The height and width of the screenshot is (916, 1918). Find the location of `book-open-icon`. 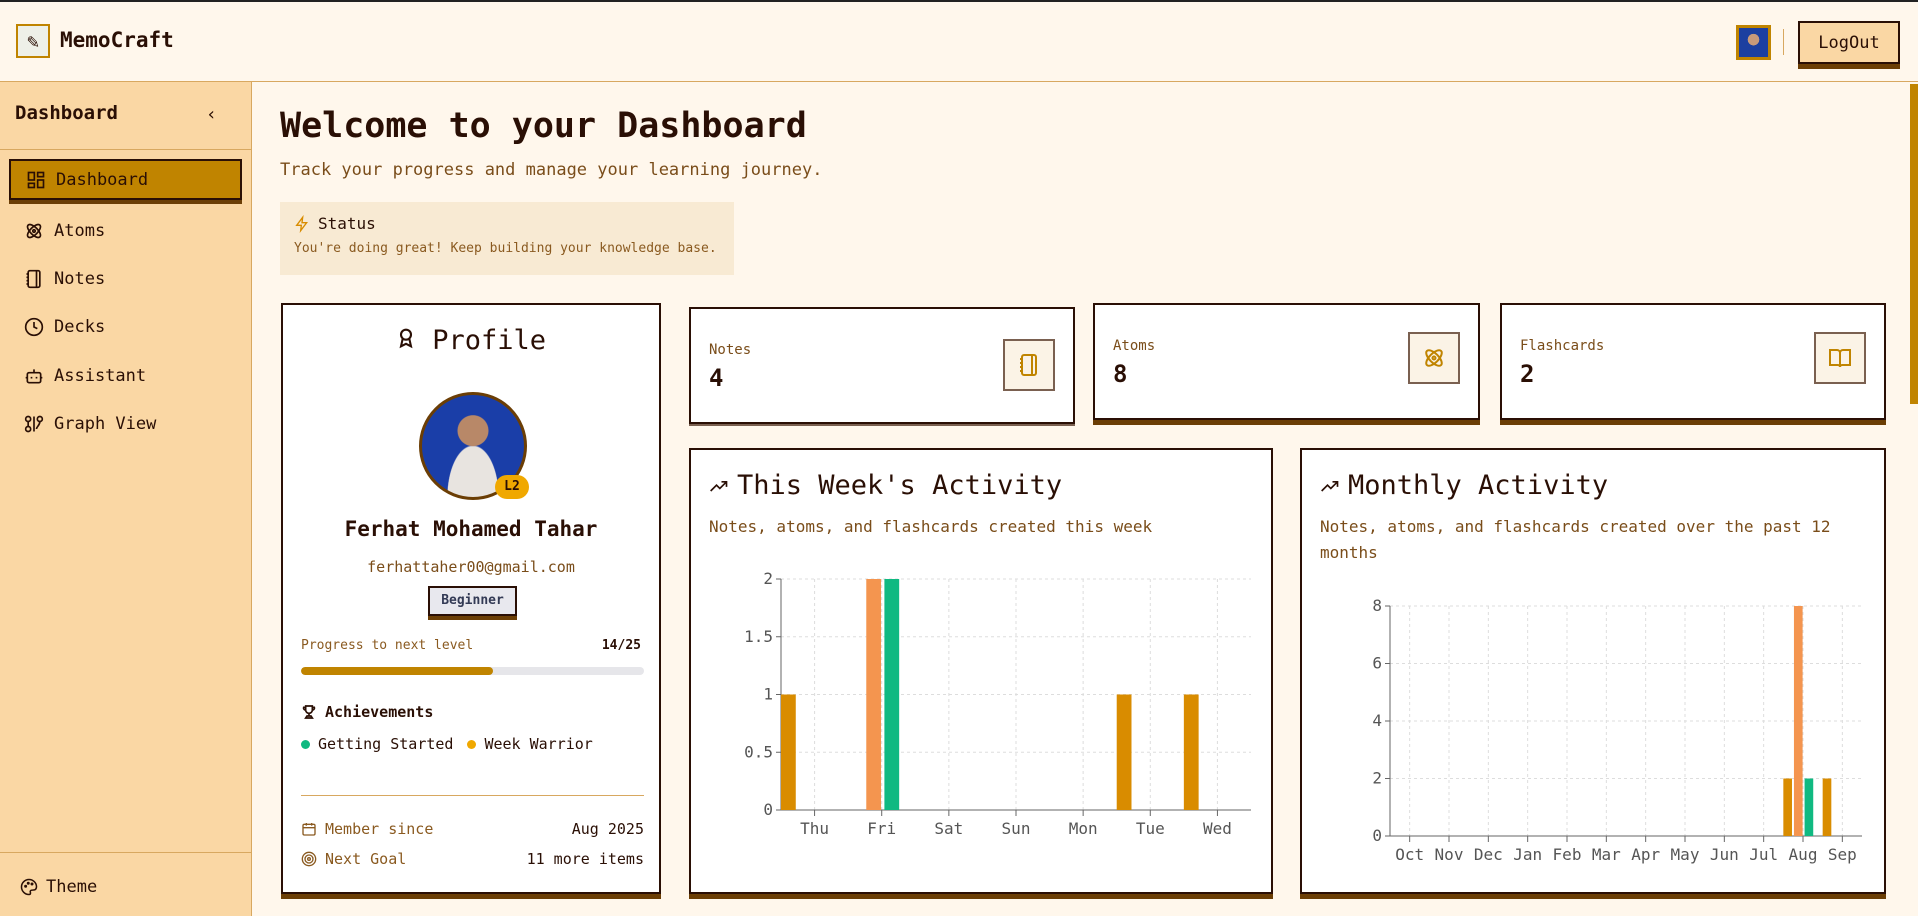

book-open-icon is located at coordinates (1840, 358).